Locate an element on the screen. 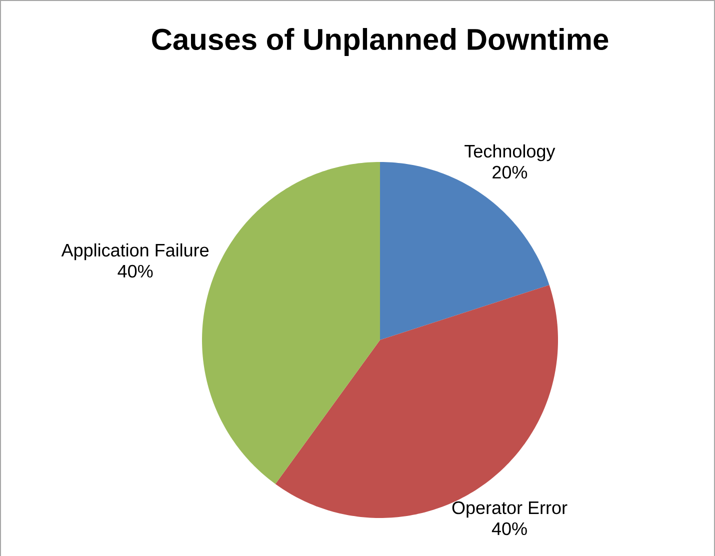 Image resolution: width=715 pixels, height=556 pixels. slice-label: Operator Error is located at coordinates (510, 509).